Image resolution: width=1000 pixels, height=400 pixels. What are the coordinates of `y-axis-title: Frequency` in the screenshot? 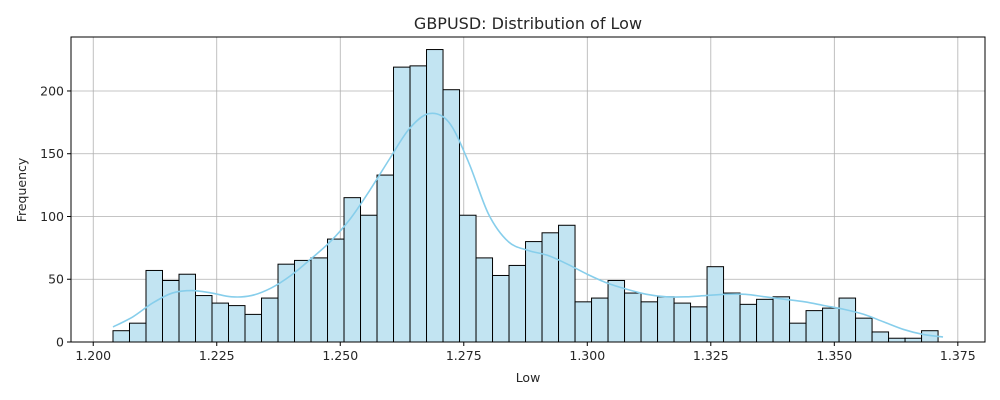 It's located at (21, 189).